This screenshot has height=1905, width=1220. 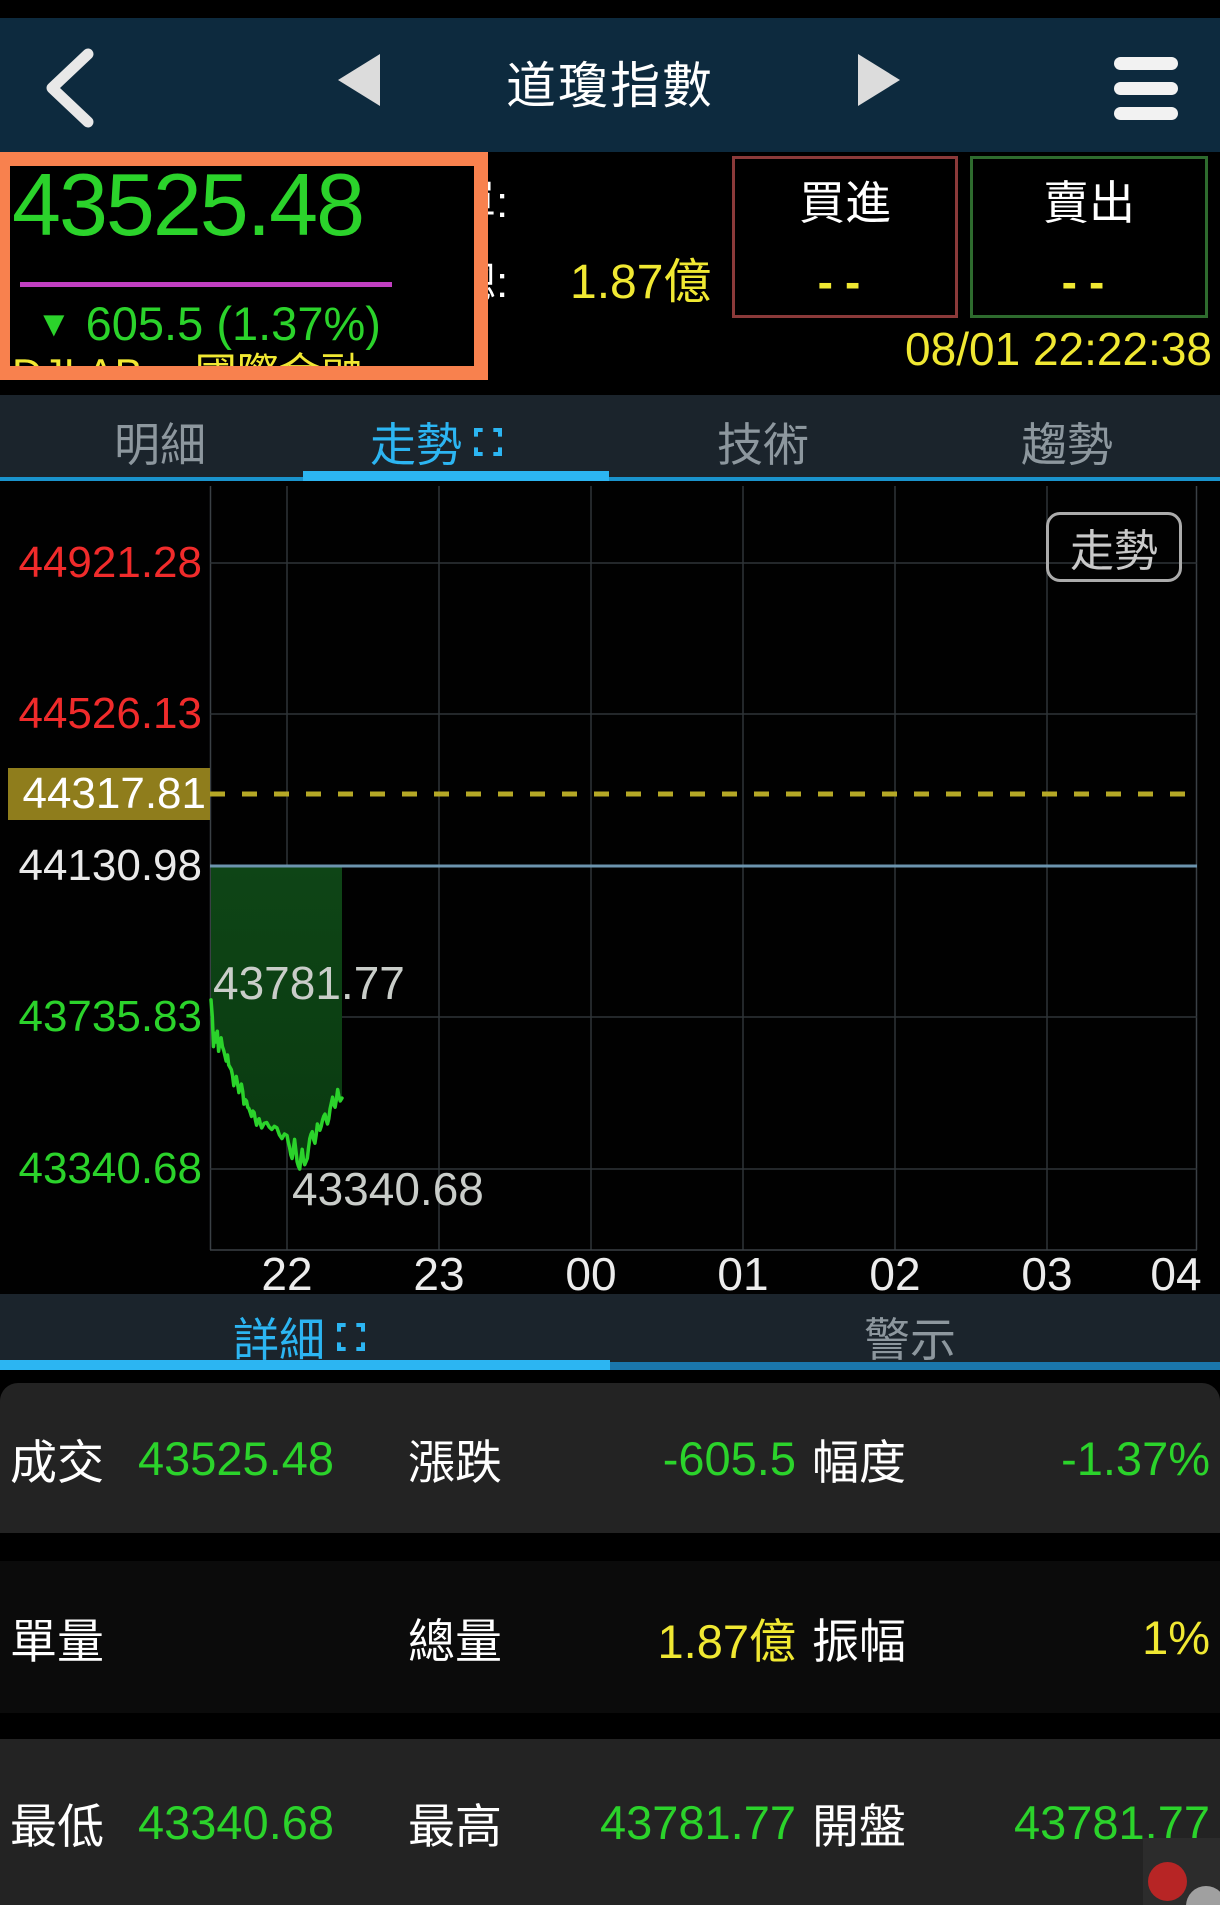 What do you see at coordinates (1058, 349) in the screenshot?
I see `quote-timestamp: 08/01 22:22:38` at bounding box center [1058, 349].